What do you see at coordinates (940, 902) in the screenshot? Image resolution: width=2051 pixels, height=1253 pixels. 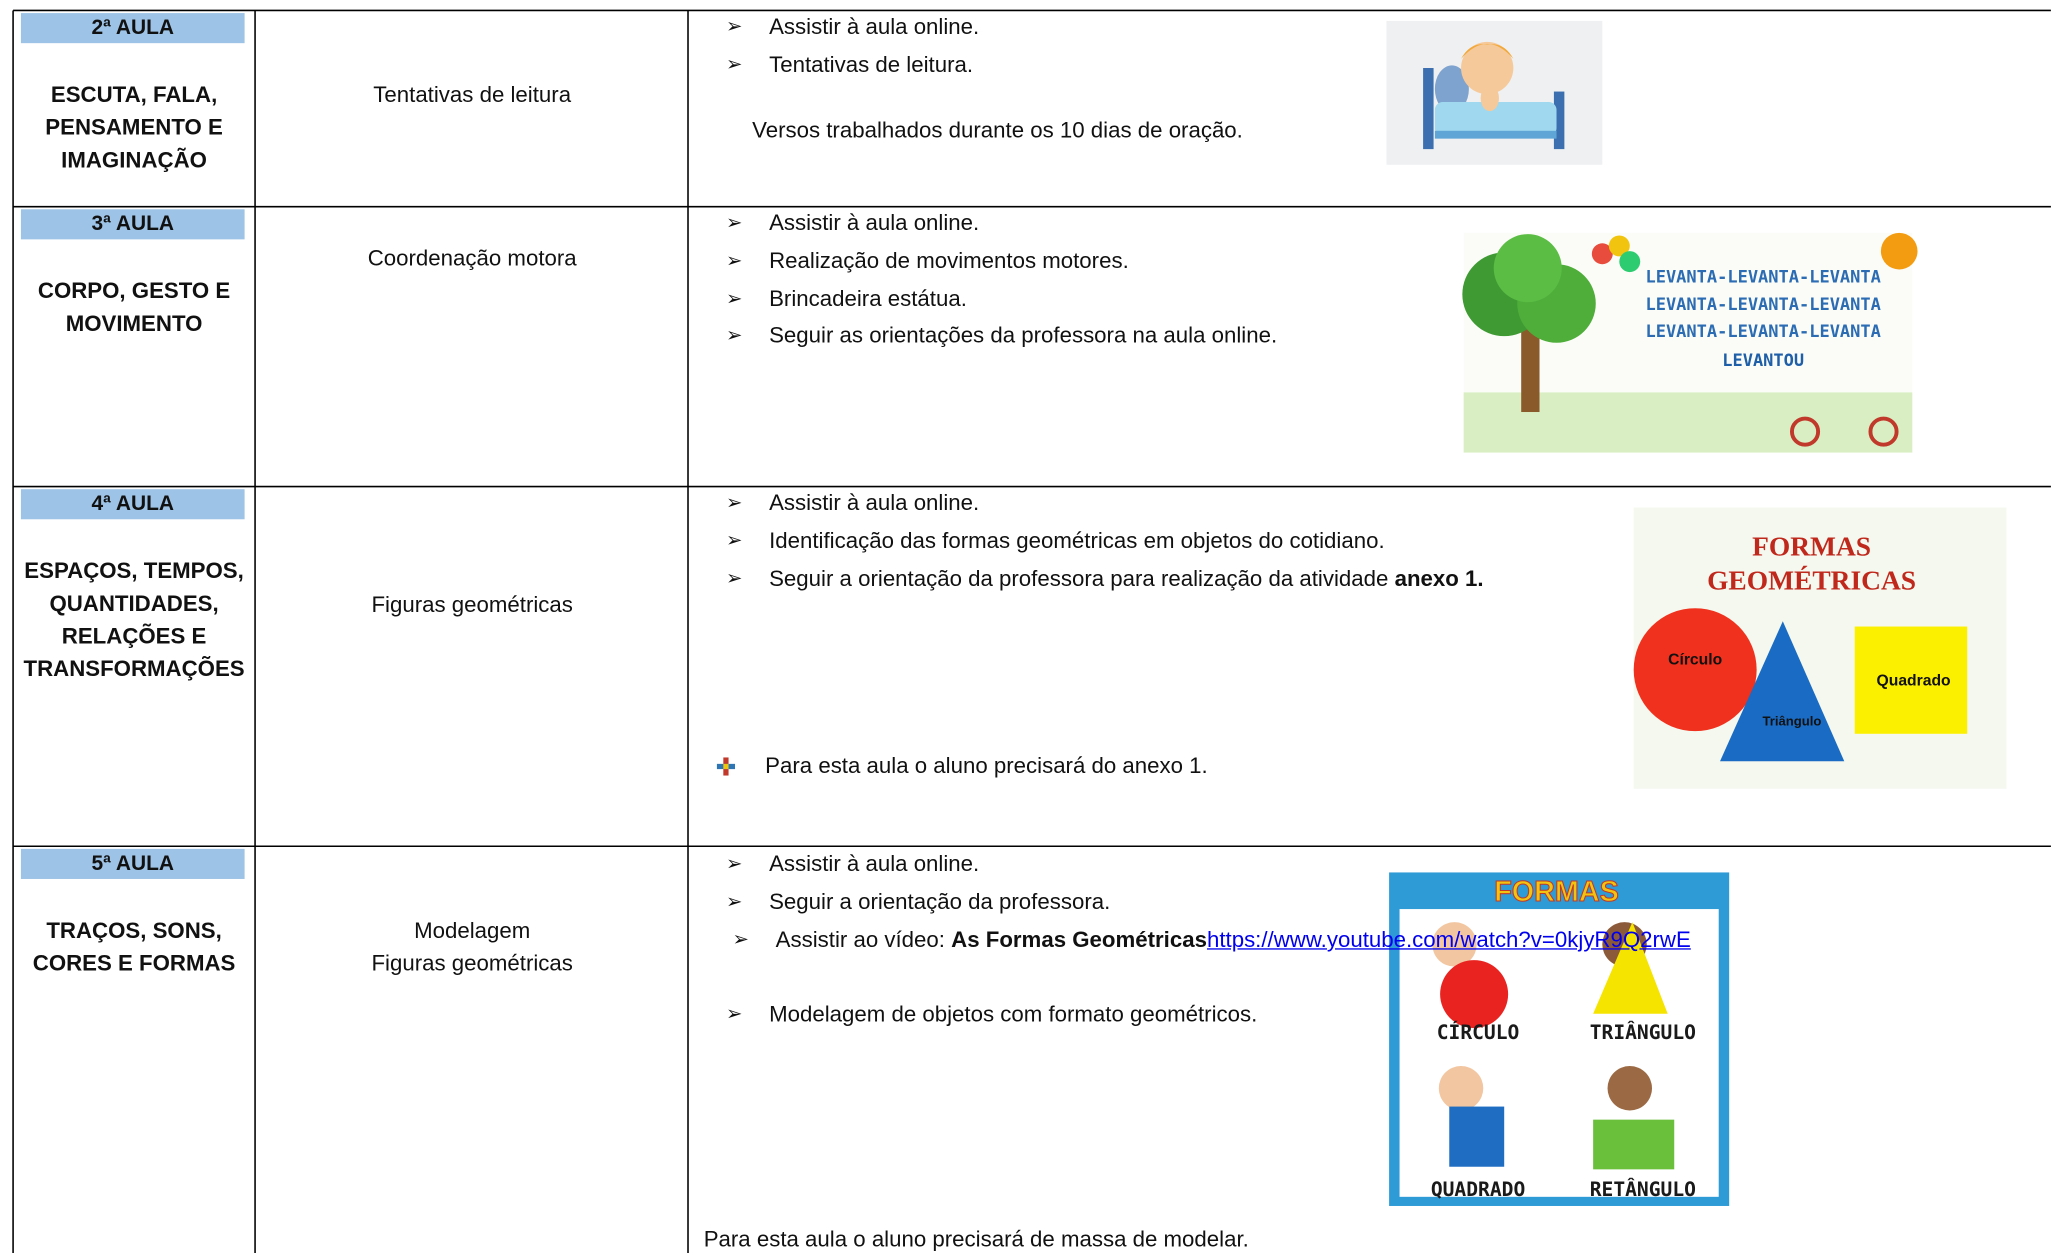 I see `item-text: Seguir a orientação da professora.` at bounding box center [940, 902].